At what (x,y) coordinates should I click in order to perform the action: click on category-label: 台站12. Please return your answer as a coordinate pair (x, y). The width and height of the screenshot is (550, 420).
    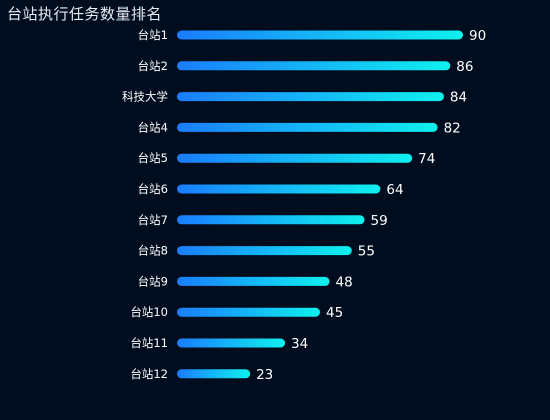
    Looking at the image, I should click on (149, 374).